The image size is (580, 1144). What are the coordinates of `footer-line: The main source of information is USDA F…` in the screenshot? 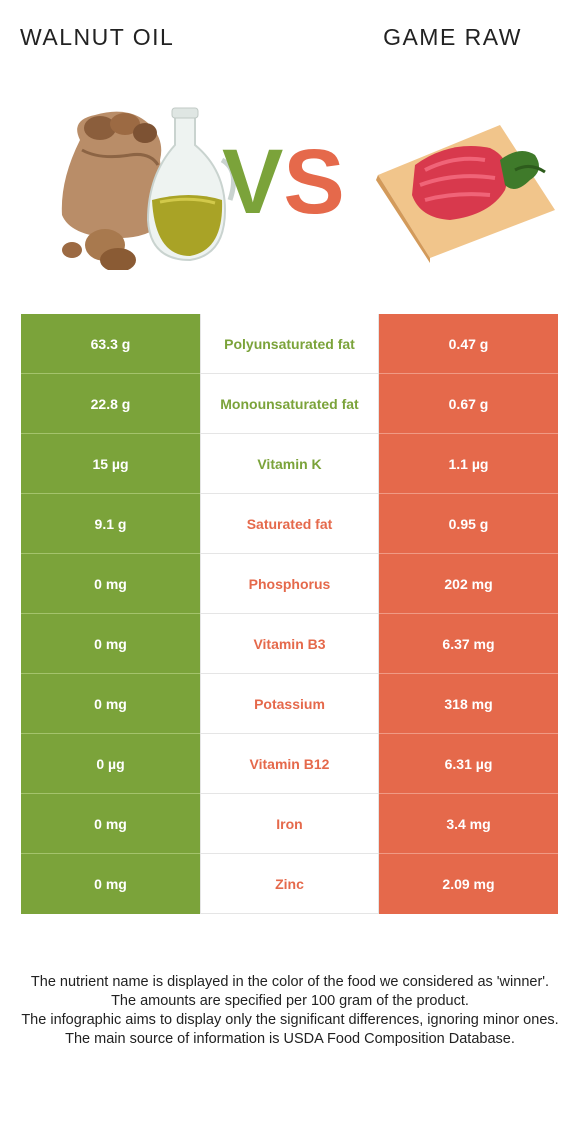 It's located at (290, 1039).